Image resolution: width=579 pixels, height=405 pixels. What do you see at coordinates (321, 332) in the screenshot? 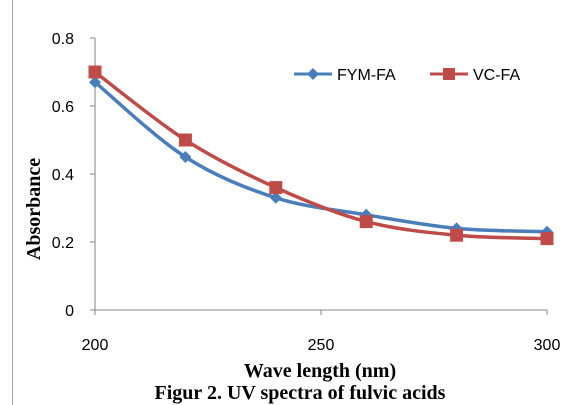
I see `x-axis-ticks: 200 250 300` at bounding box center [321, 332].